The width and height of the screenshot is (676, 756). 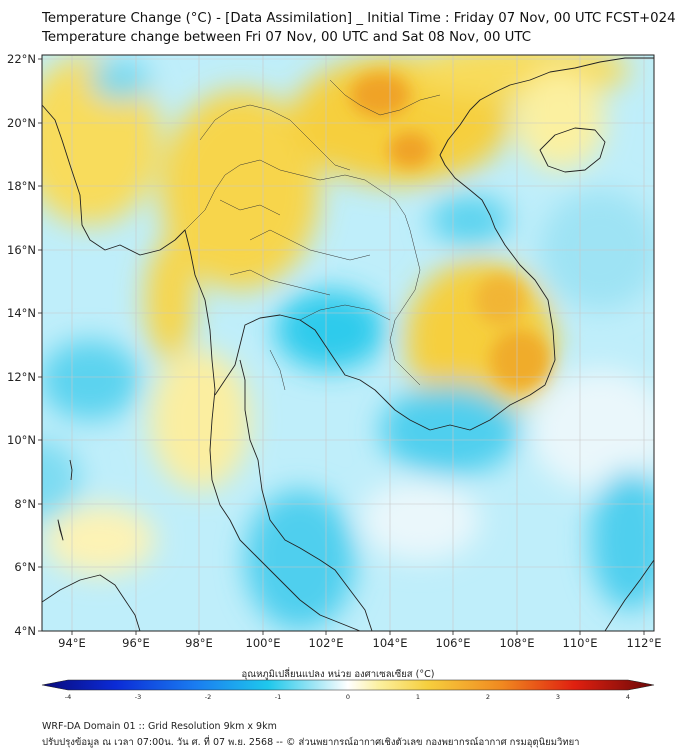 What do you see at coordinates (21, 440) in the screenshot?
I see `lat-label-10n: 10°N` at bounding box center [21, 440].